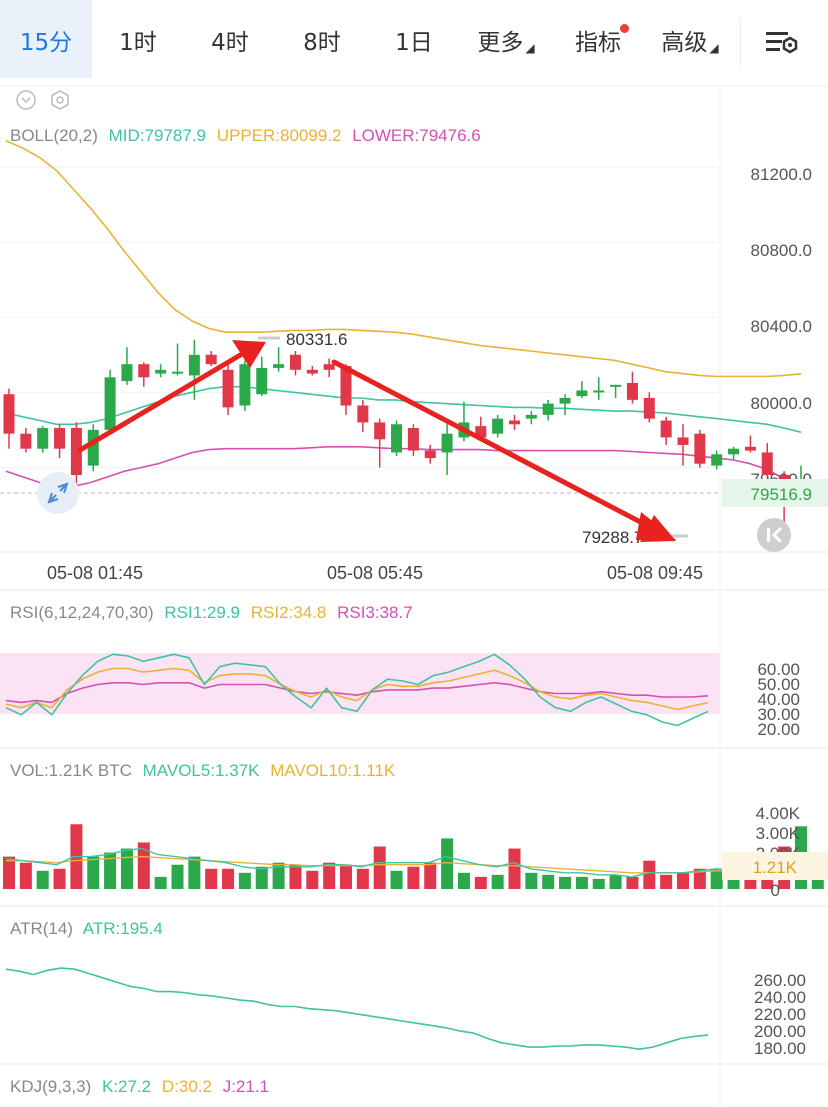  I want to click on high-marker-label: 80331.6, so click(316, 339).